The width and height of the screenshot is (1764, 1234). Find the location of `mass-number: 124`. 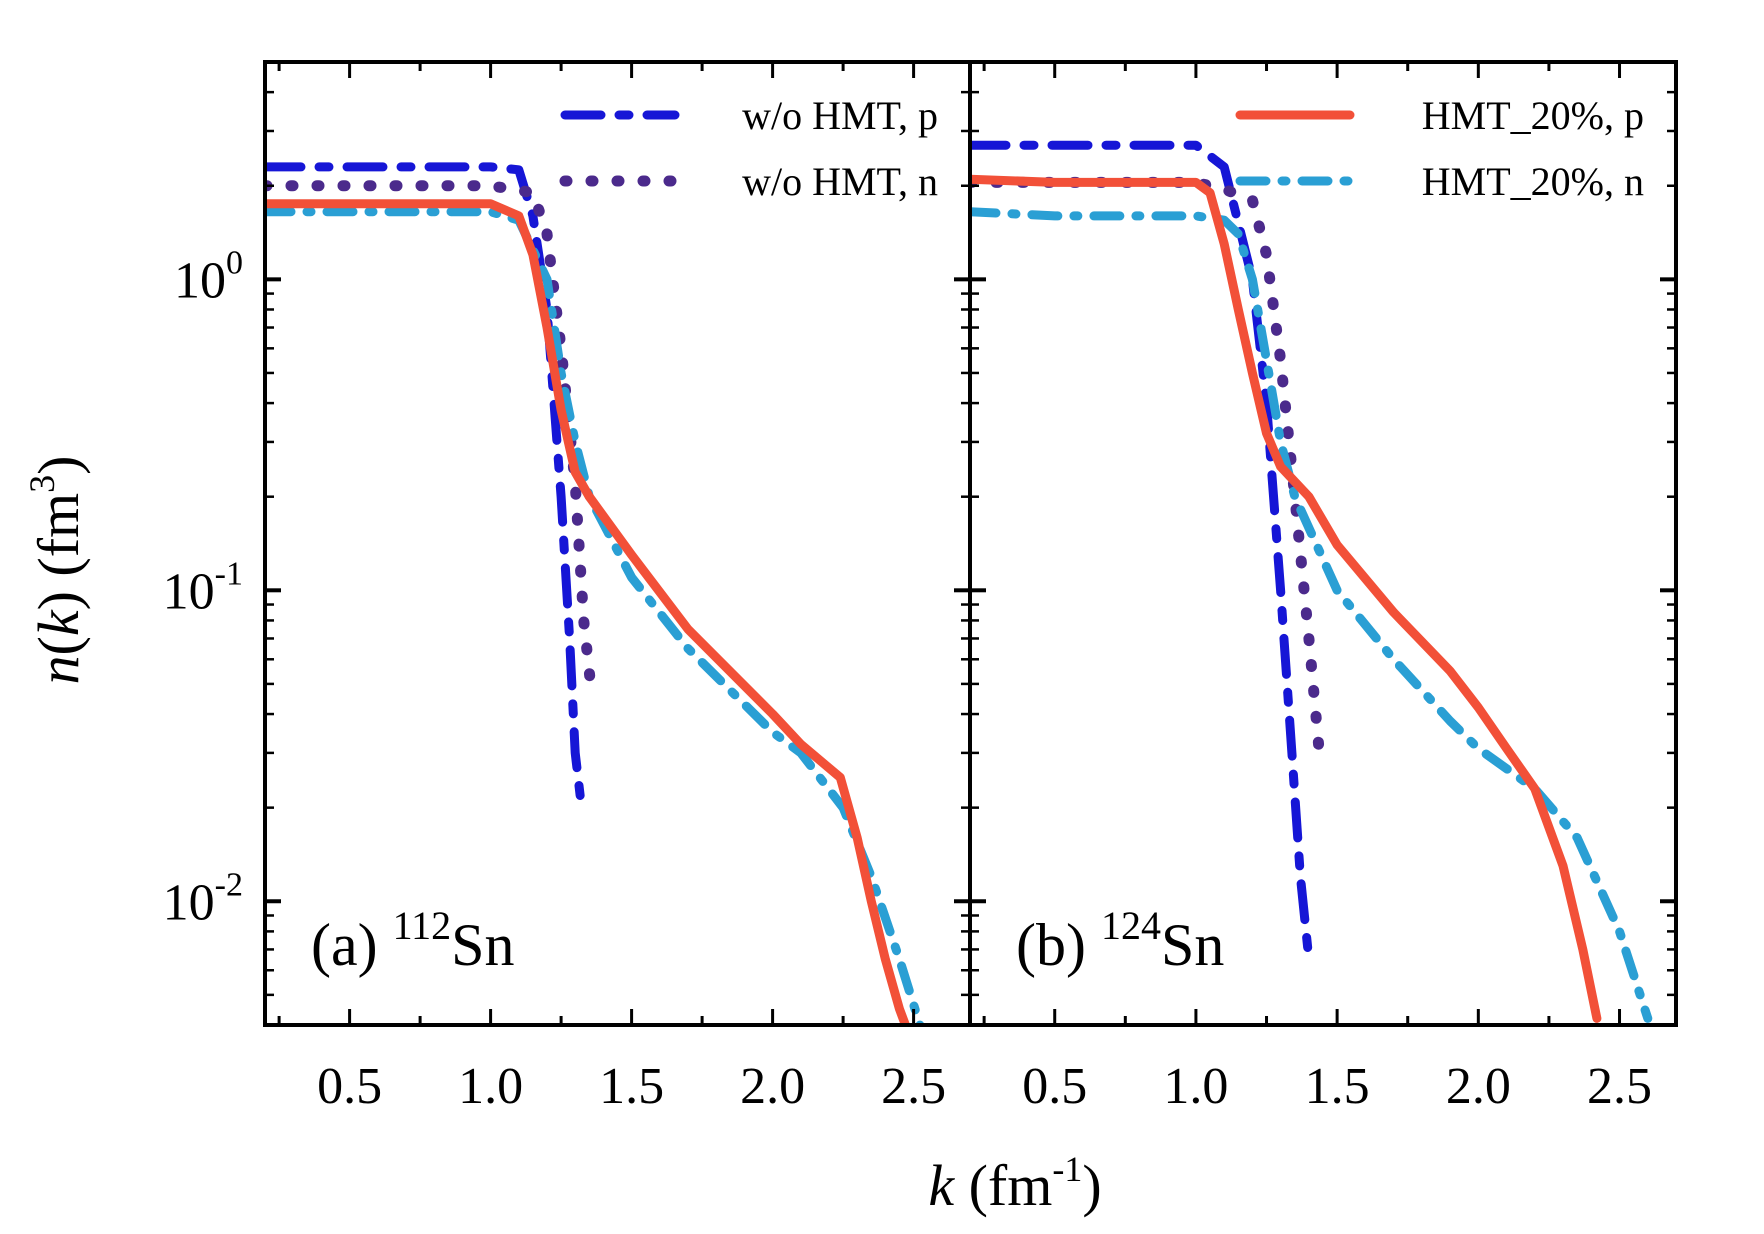

mass-number: 124 is located at coordinates (1131, 925).